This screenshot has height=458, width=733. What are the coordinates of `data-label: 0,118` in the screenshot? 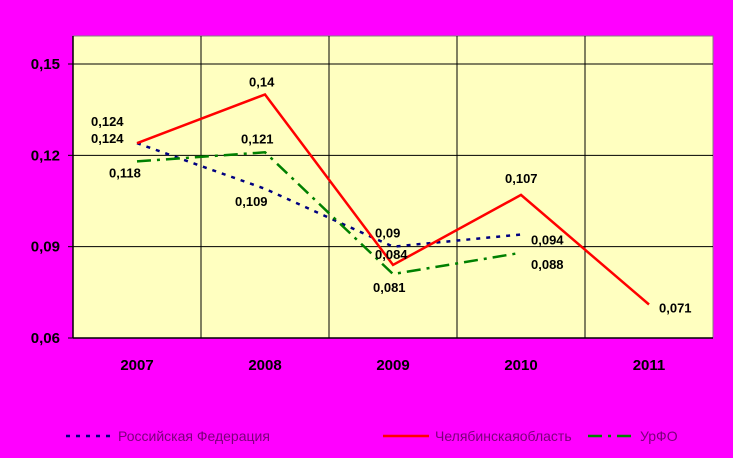 It's located at (125, 172).